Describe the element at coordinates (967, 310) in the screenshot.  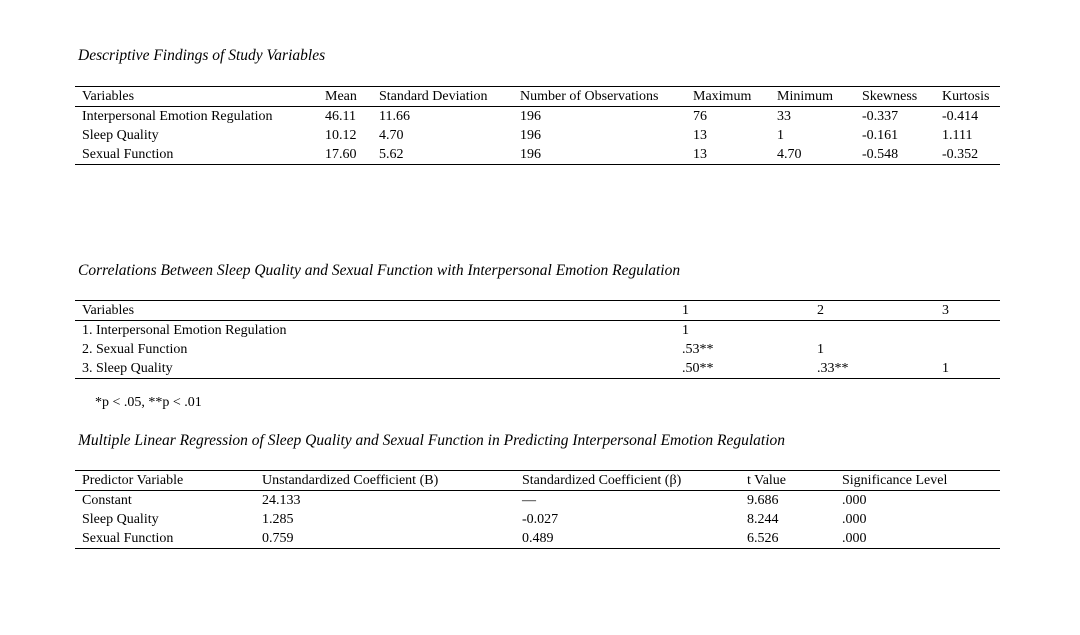
I see `column-header: 3` at that location.